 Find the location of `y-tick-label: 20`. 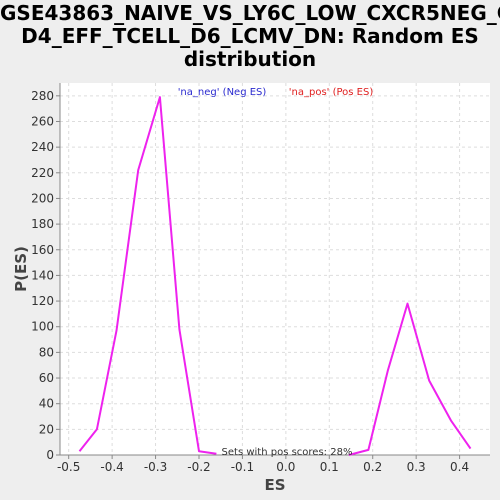

y-tick-label: 20 is located at coordinates (46, 429).